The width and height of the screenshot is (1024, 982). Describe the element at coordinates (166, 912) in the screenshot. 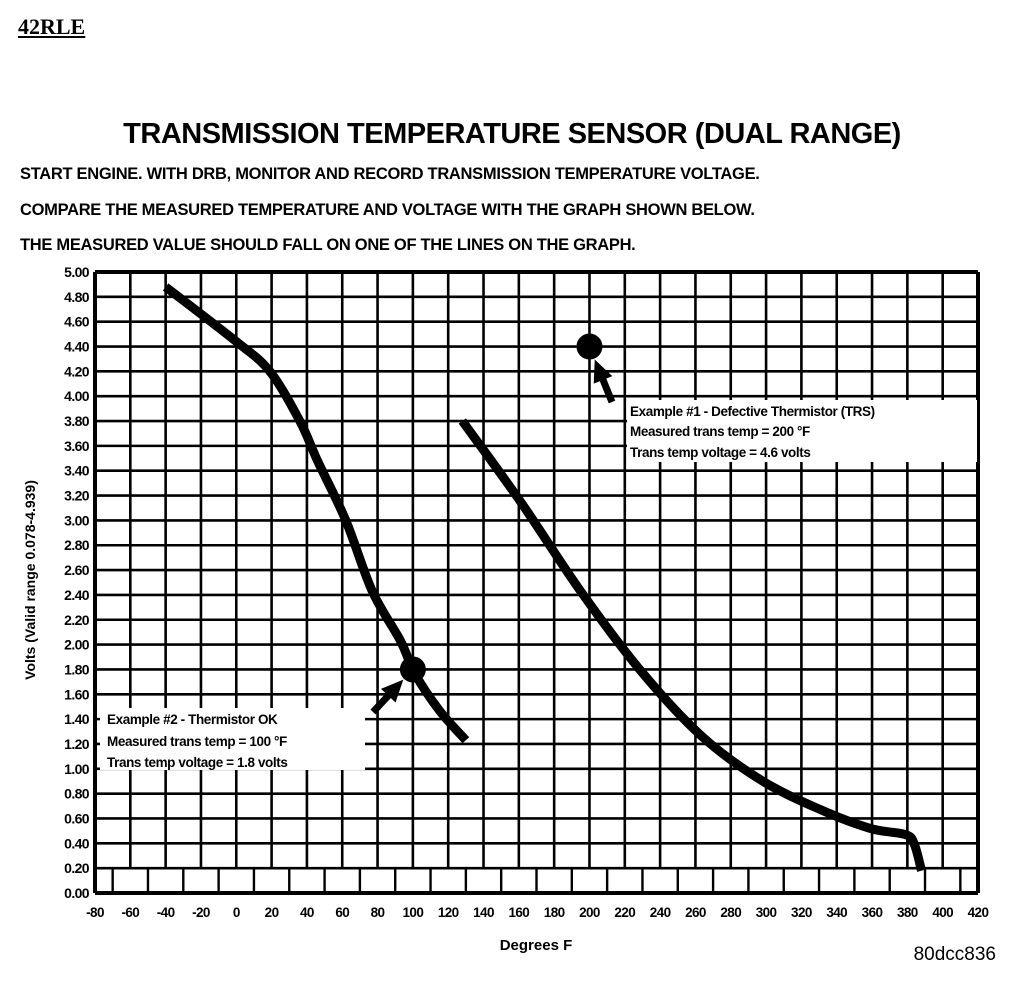

I see `x-tick-label: -40` at that location.